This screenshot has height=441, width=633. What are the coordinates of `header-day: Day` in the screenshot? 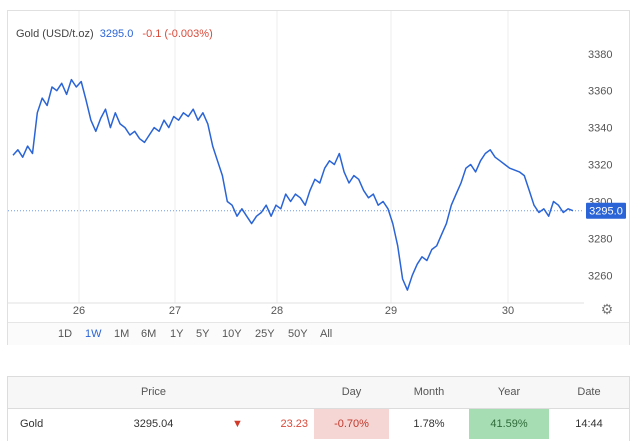 It's located at (351, 393).